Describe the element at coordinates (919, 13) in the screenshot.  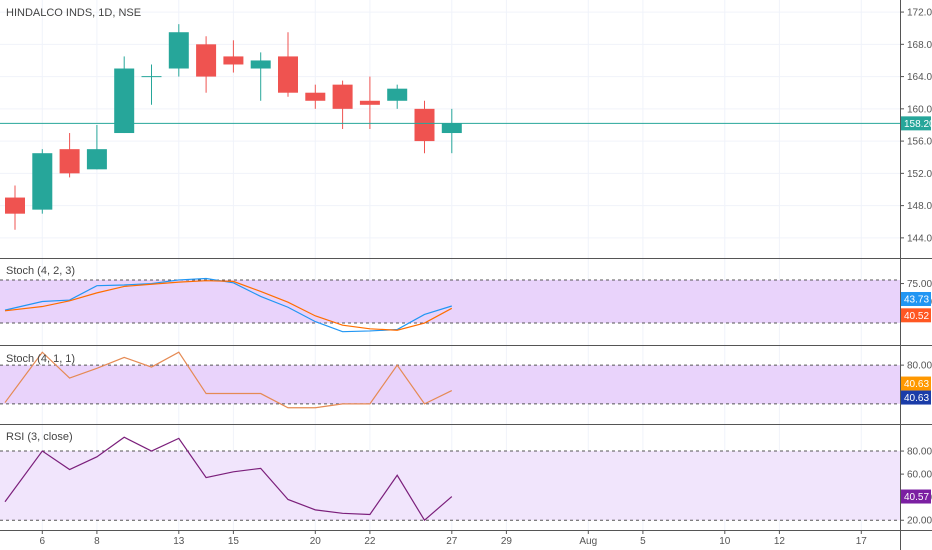
I see `price-tick-label: 172.00` at that location.